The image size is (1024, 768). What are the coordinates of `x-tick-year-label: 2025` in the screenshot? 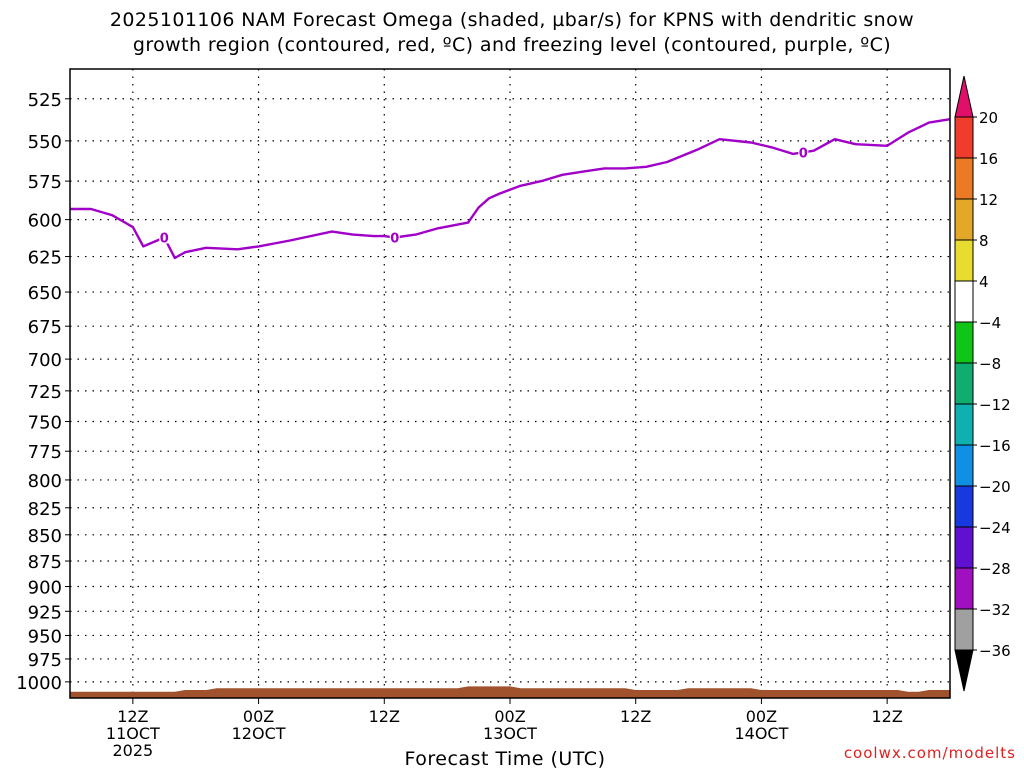 It's located at (132, 750).